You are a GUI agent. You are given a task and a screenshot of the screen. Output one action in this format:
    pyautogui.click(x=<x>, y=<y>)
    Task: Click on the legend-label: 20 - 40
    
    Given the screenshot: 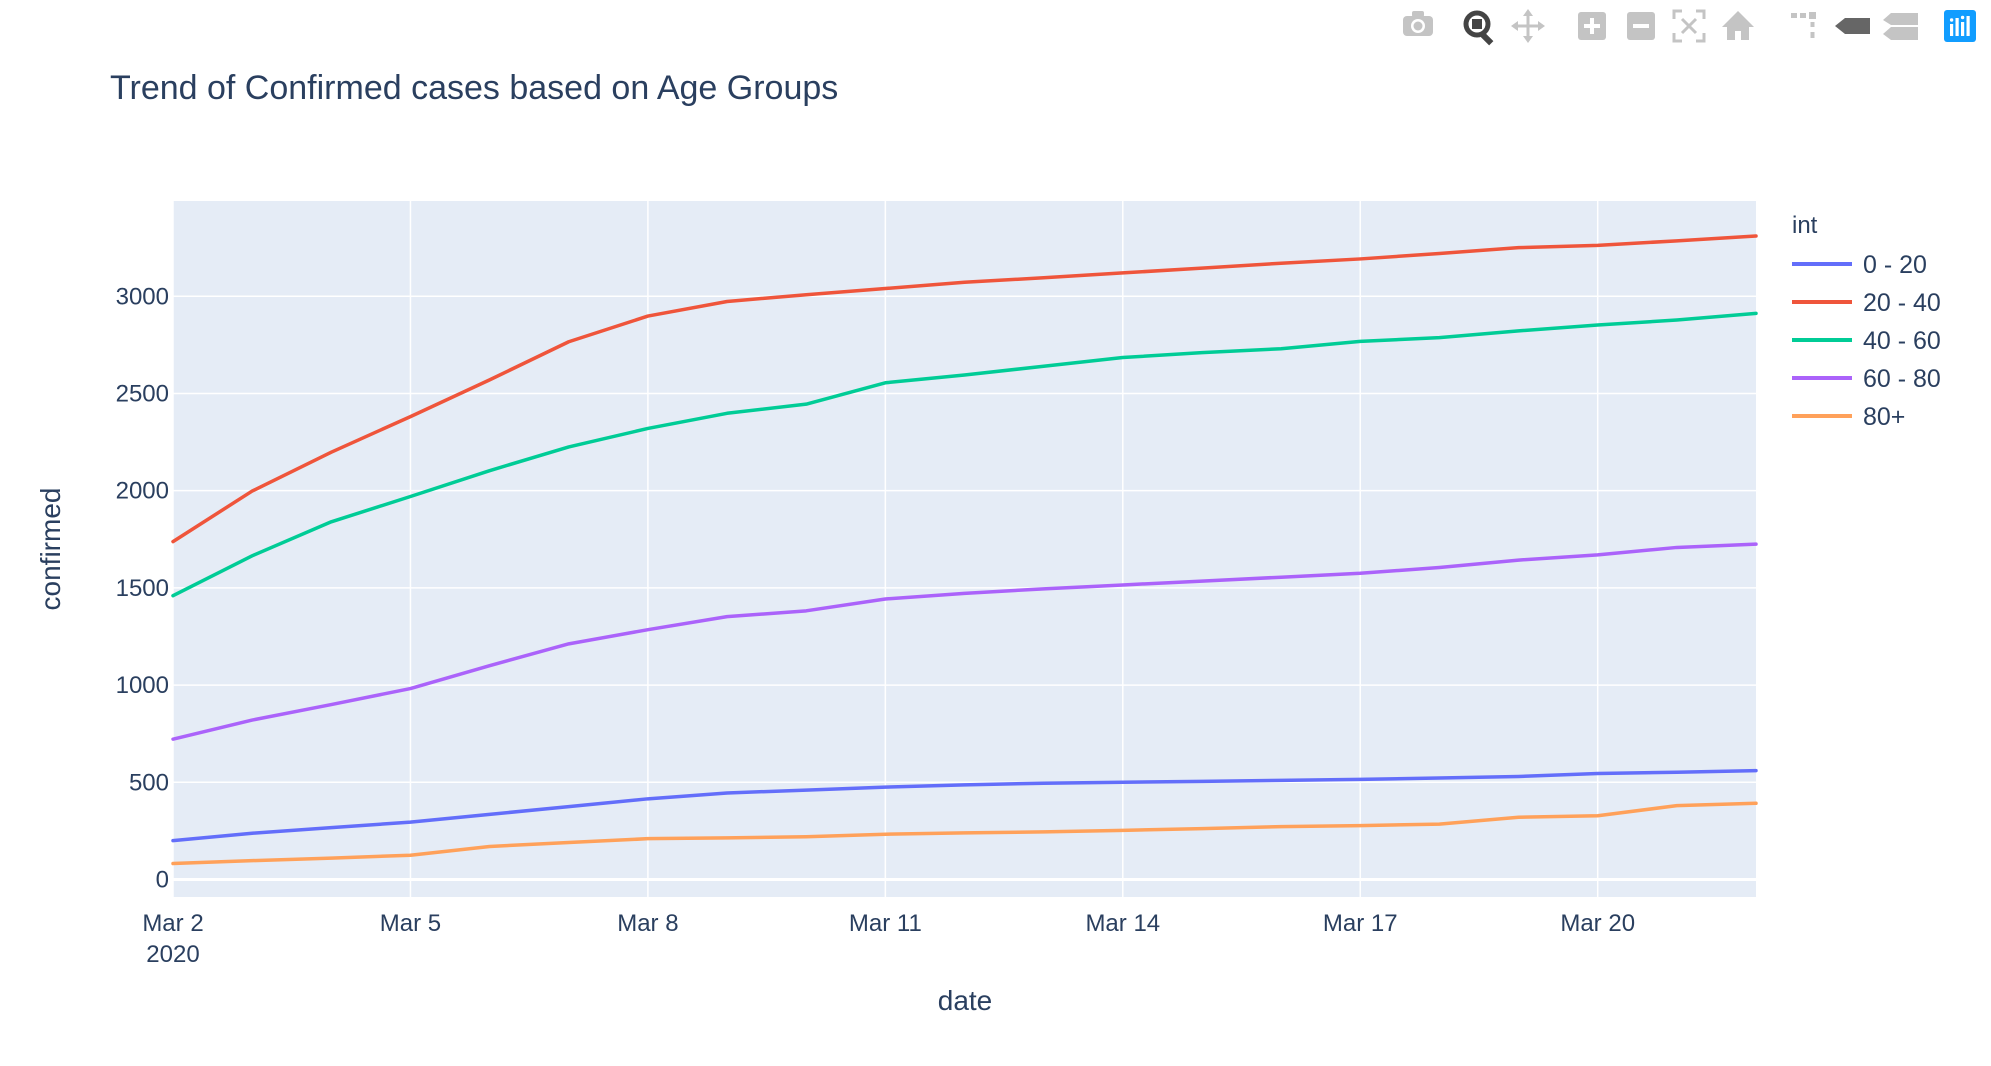 What is the action you would take?
    pyautogui.click(x=1902, y=303)
    